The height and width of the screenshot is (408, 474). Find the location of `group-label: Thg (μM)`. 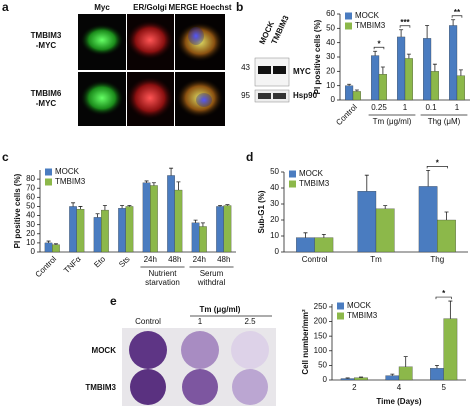

group-label: Thg (μM) is located at coordinates (444, 121).